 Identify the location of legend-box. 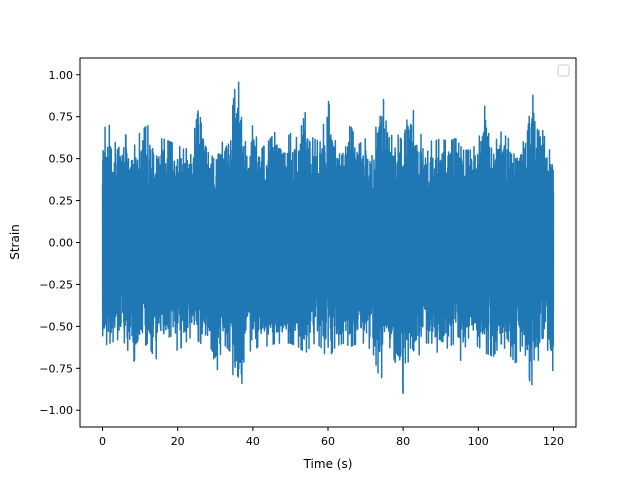
(563, 70).